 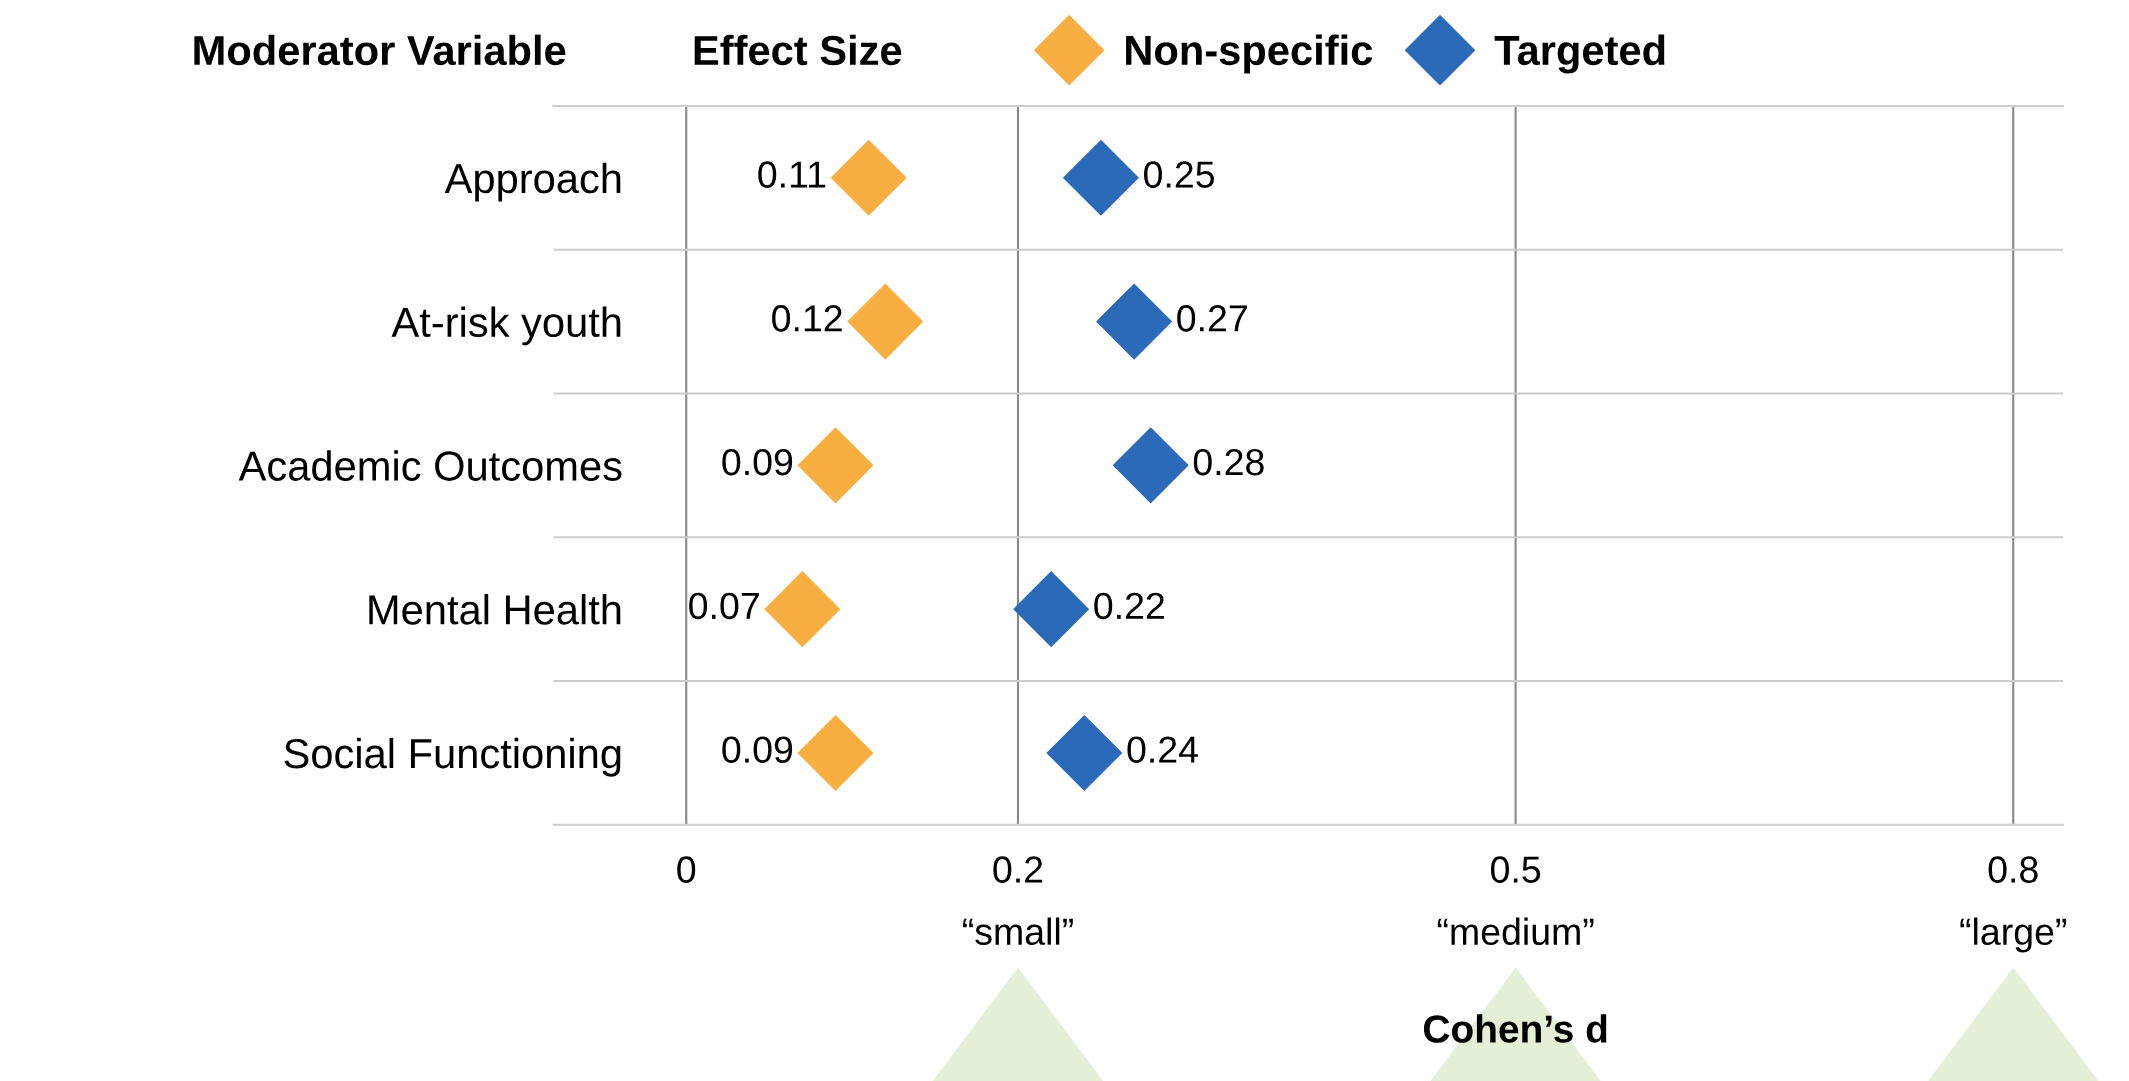 I want to click on x-tick-label: 0.8 “large”, so click(x=2013, y=904).